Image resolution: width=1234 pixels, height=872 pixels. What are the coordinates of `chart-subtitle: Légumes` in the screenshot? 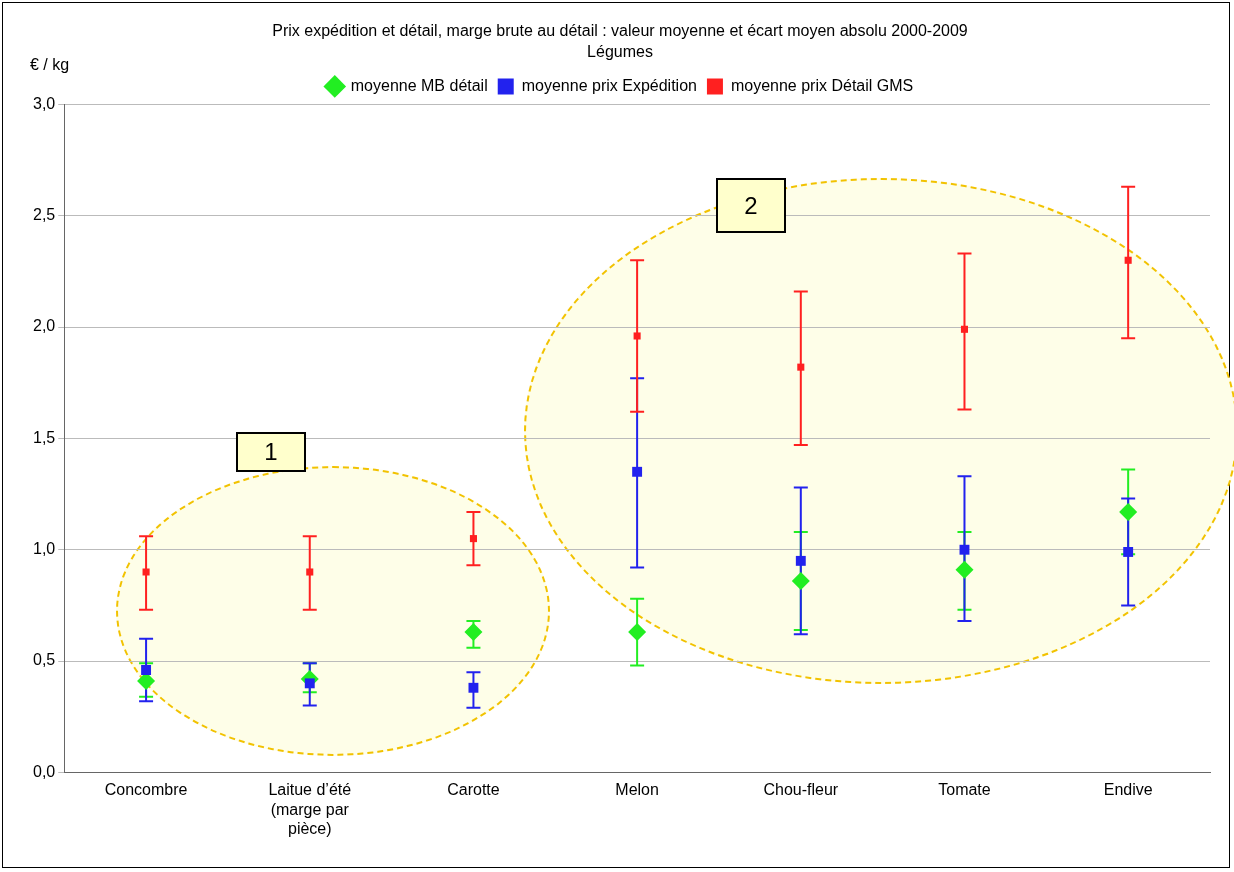 It's located at (620, 52).